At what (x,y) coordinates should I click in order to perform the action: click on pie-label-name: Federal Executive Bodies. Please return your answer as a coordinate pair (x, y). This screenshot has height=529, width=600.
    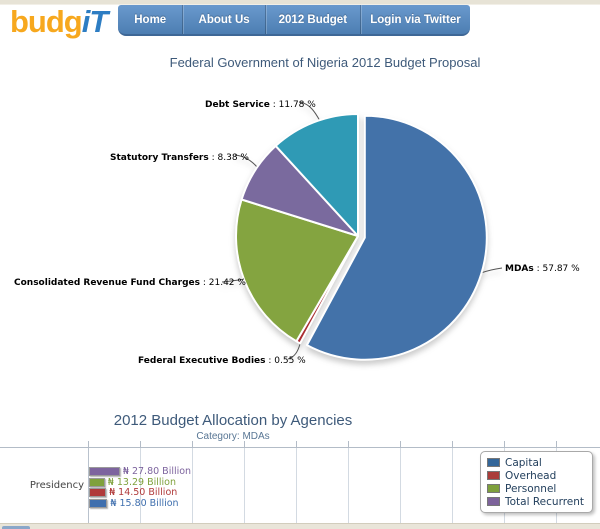
    Looking at the image, I should click on (202, 361).